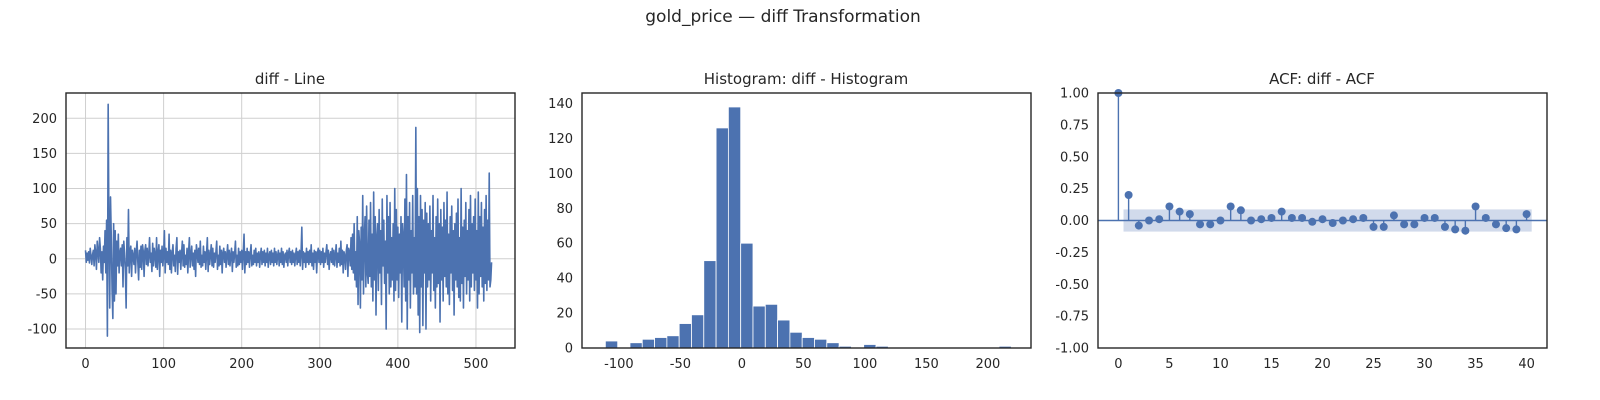 This screenshot has width=1600, height=400. Describe the element at coordinates (564, 314) in the screenshot. I see `hist-ytick-label: 20` at that location.